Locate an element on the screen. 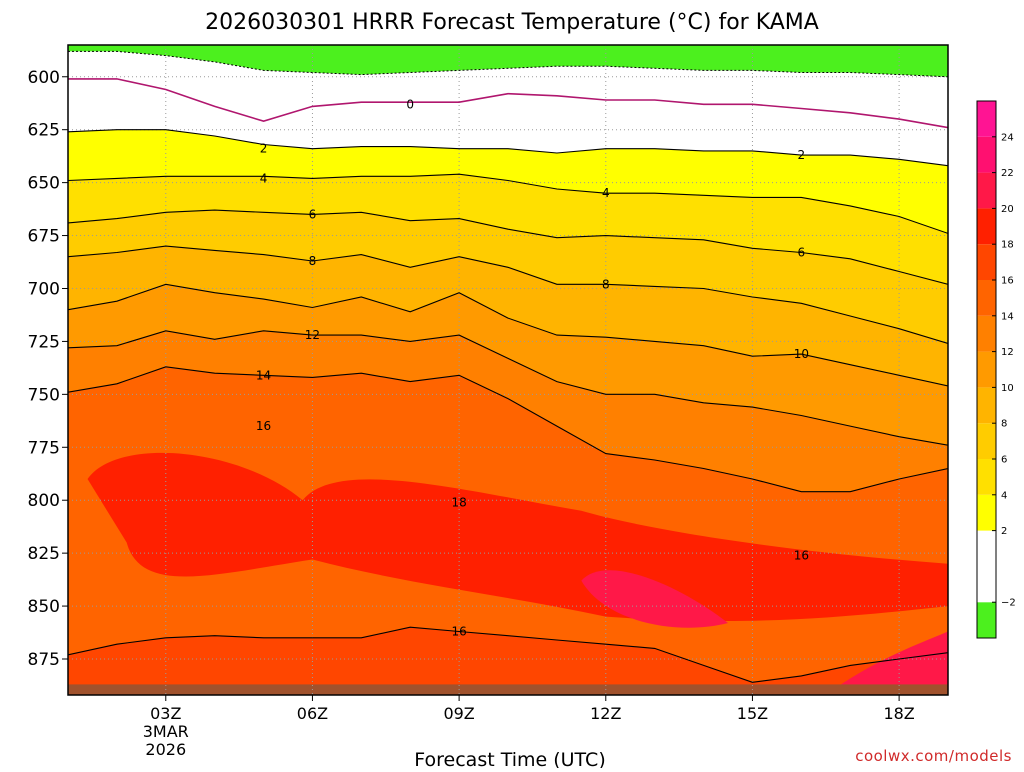 Image resolution: width=1024 pixels, height=772 pixels. y-tick-label: 650 is located at coordinates (44, 184).